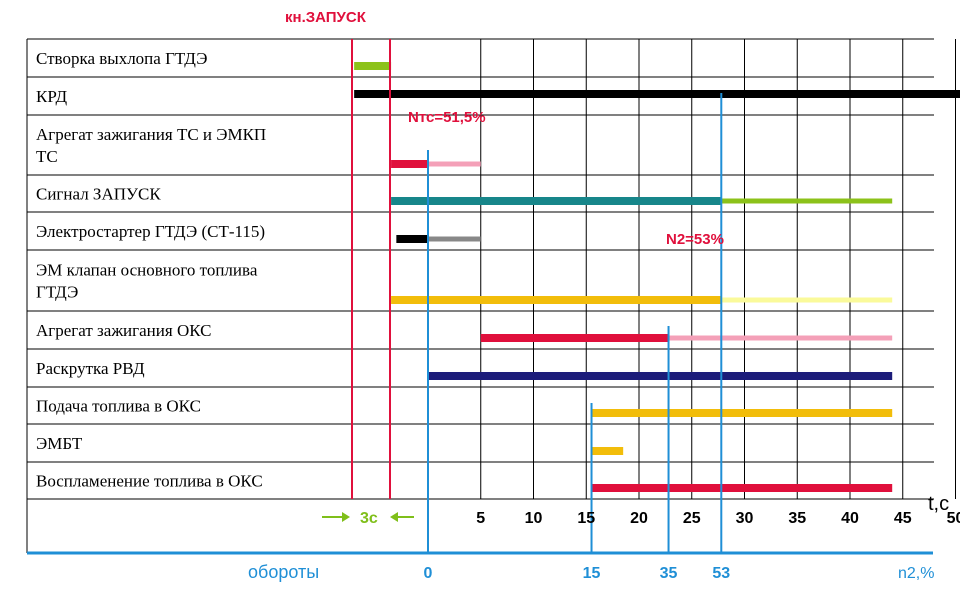  Describe the element at coordinates (98, 194) in the screenshot. I see `row-label: Сигнал ЗАПУСК` at that location.